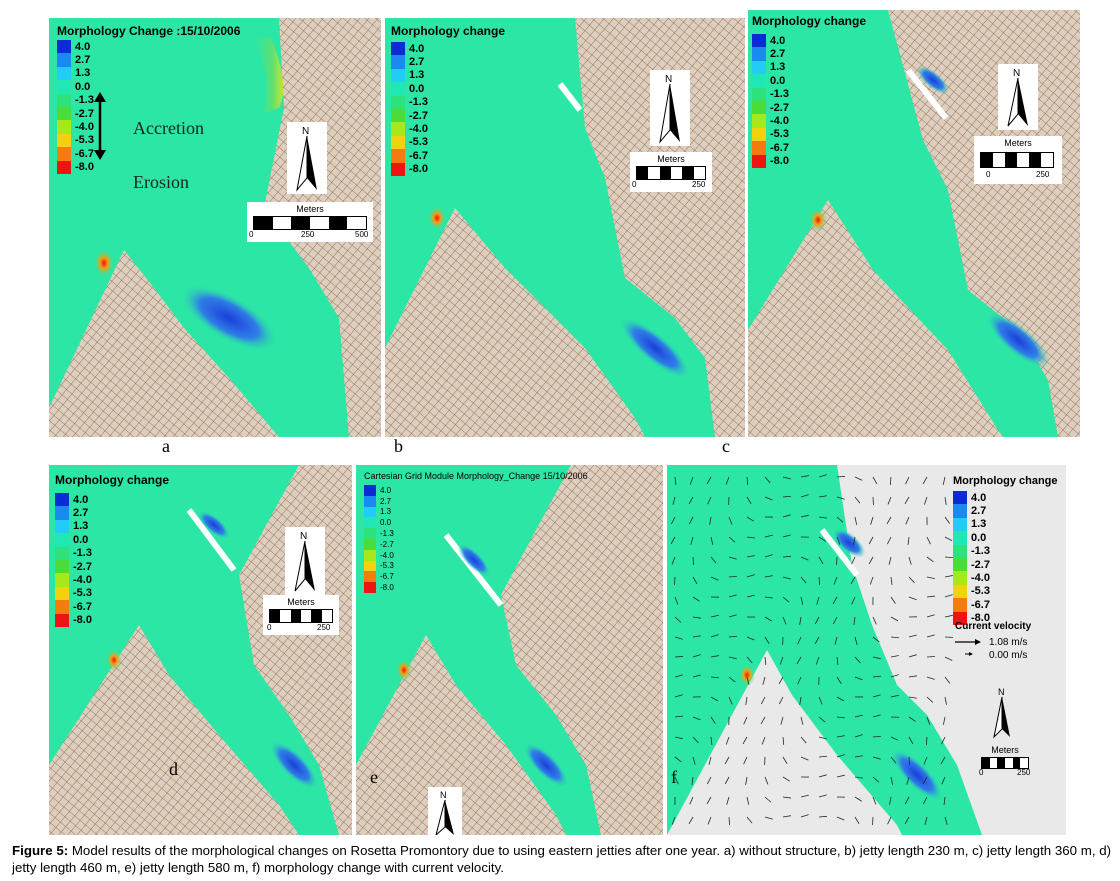 This screenshot has width=1120, height=881. Describe the element at coordinates (149, 31) in the screenshot. I see `panel-a-title: Morphology Change :15/10/2006` at that location.